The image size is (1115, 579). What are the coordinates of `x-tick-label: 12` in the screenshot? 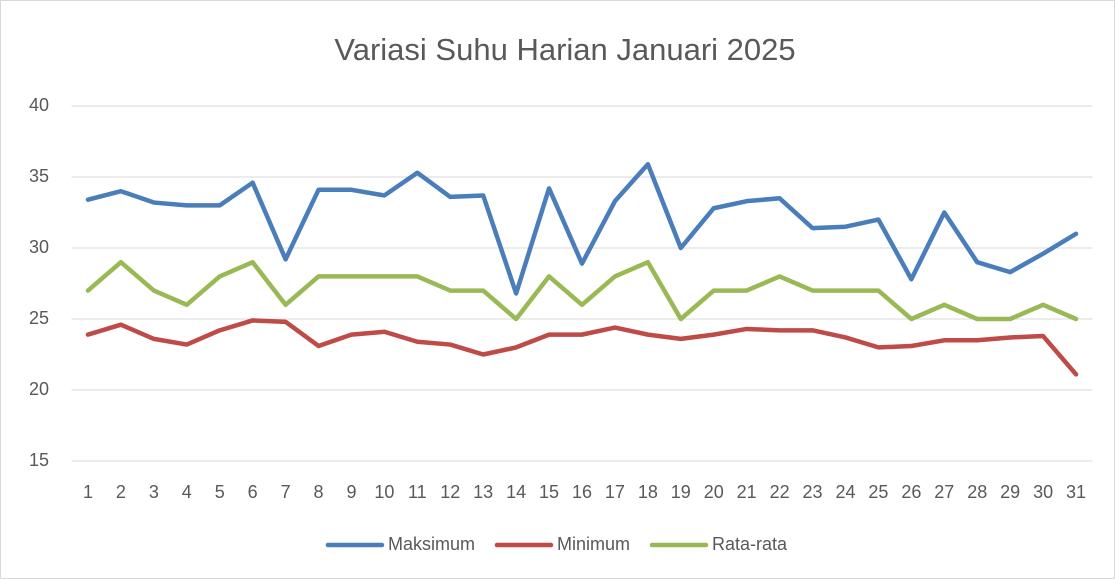 It's located at (450, 492).